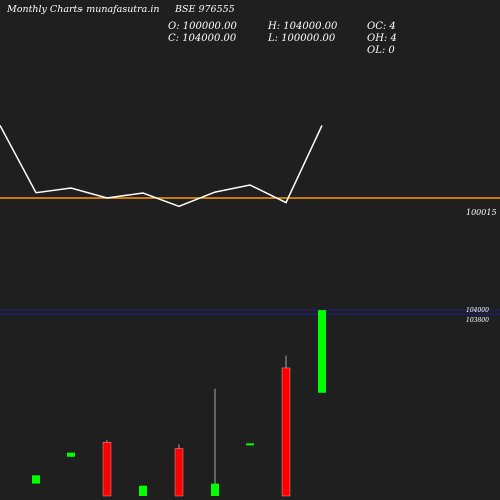 This screenshot has width=500, height=500. I want to click on open-value: O: 100000.00, so click(202, 26).